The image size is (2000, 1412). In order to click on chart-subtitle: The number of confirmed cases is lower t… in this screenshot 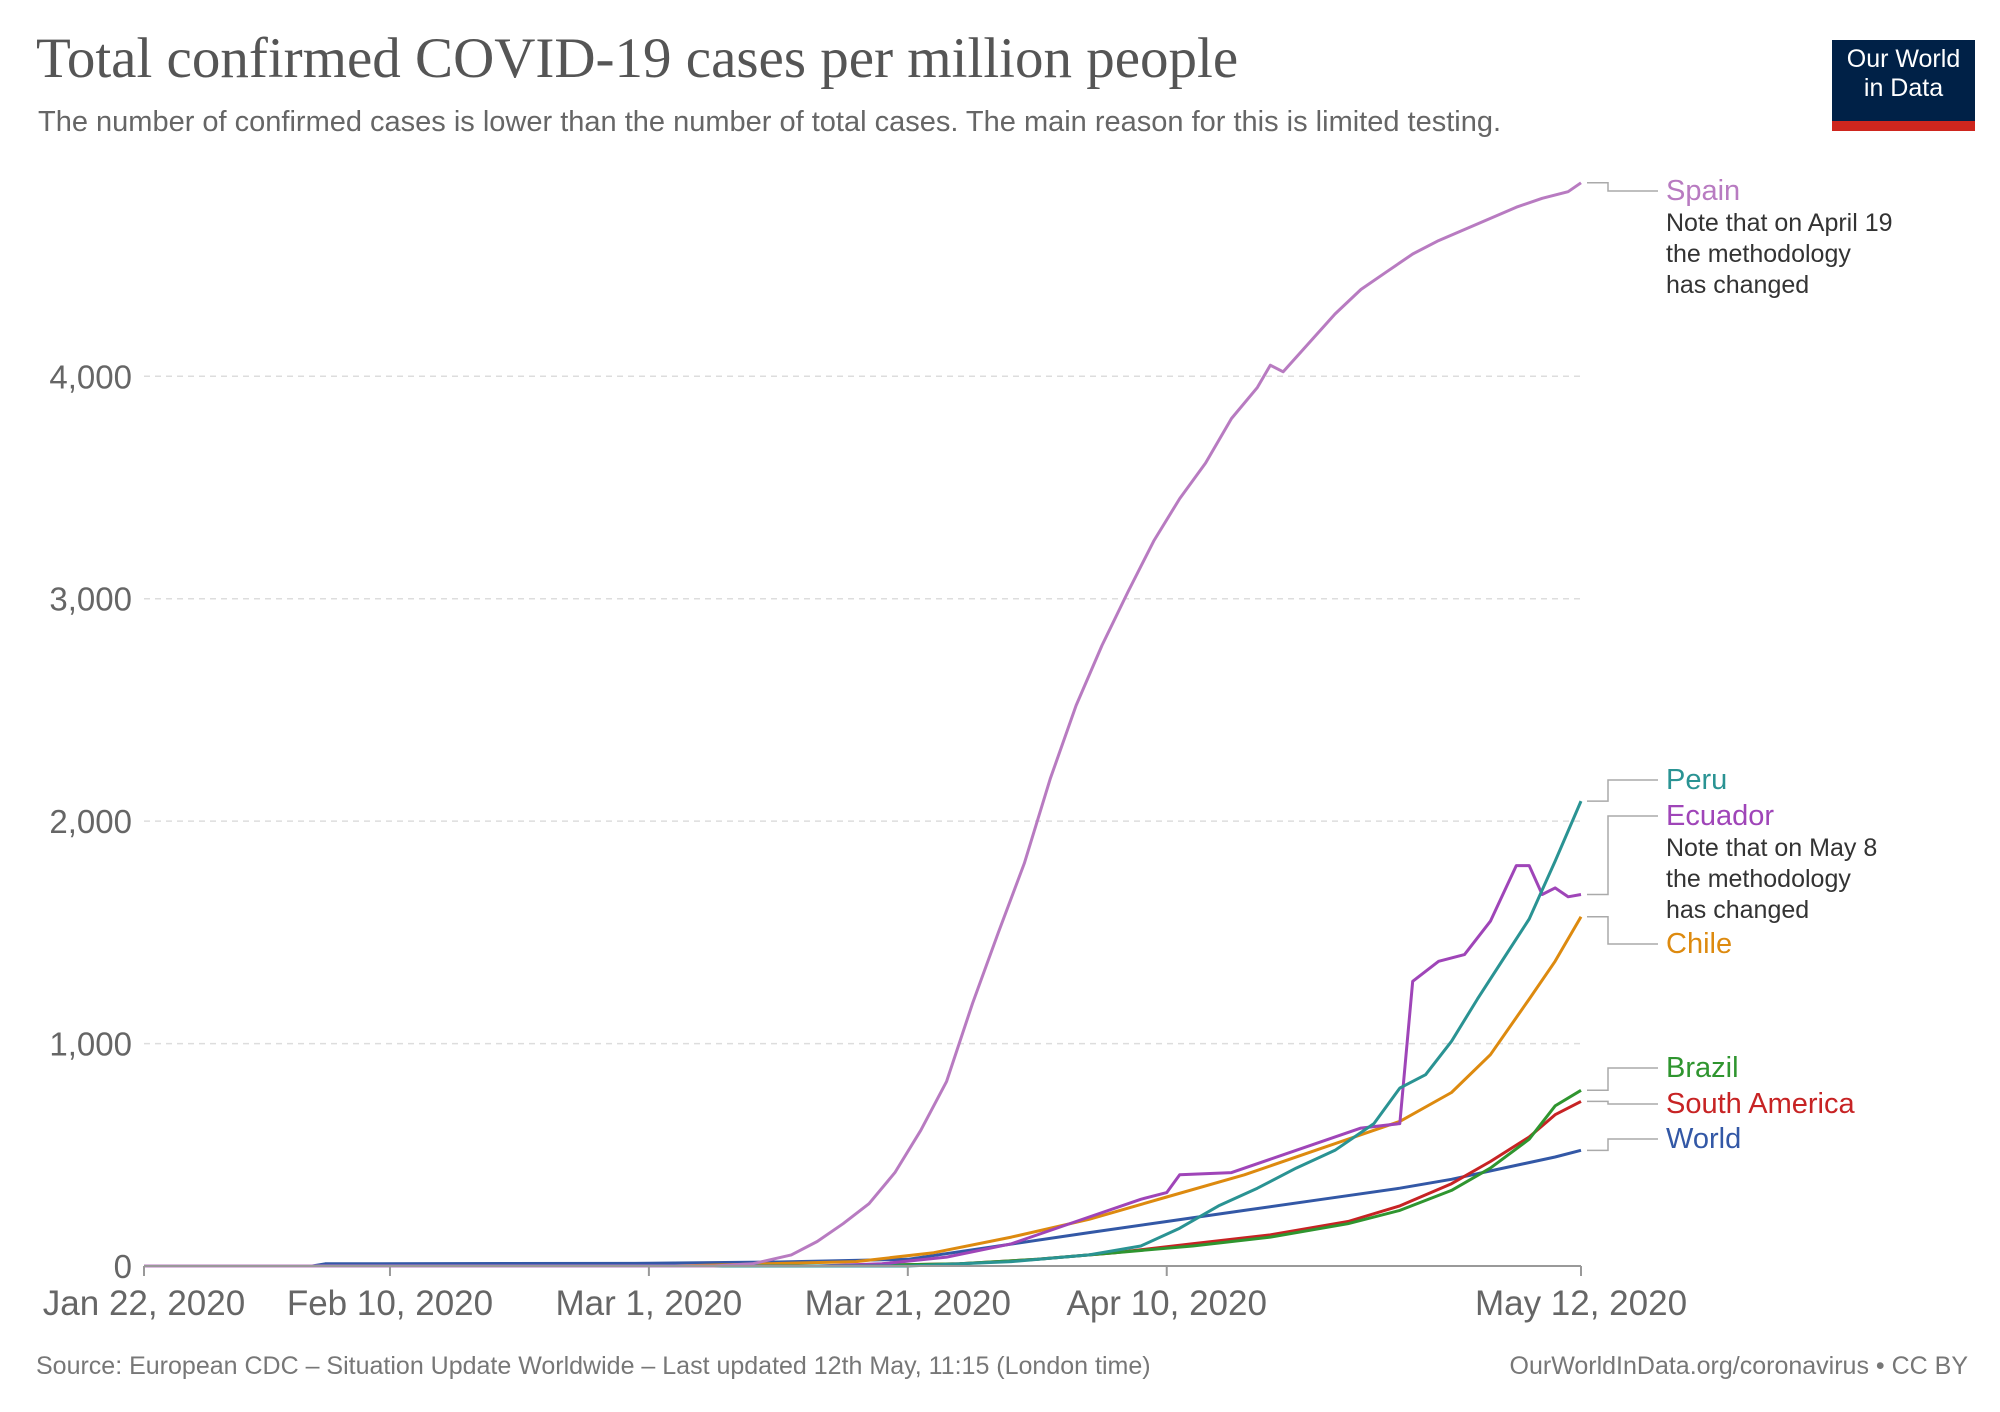, I will do `click(770, 122)`.